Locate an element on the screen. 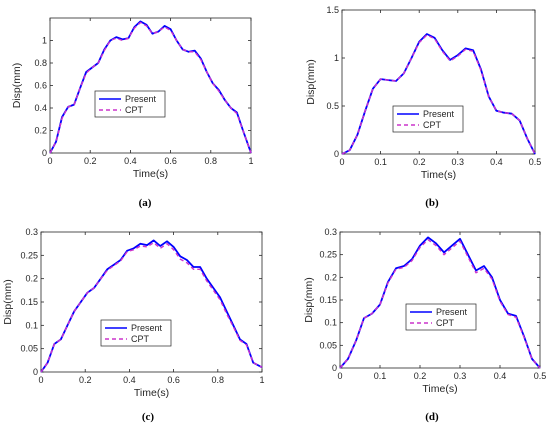 The image size is (550, 429). panel-label: (d) is located at coordinates (432, 417).